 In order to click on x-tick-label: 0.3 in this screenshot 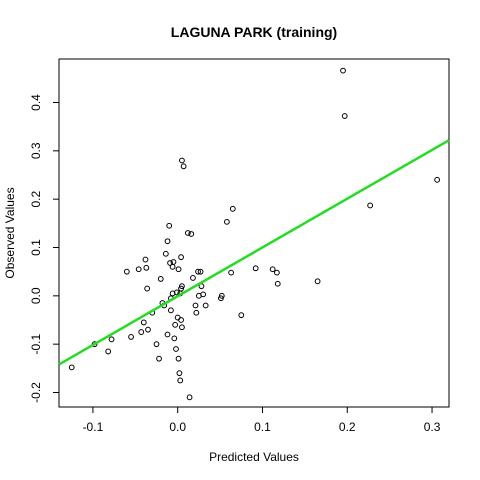, I will do `click(432, 427)`.